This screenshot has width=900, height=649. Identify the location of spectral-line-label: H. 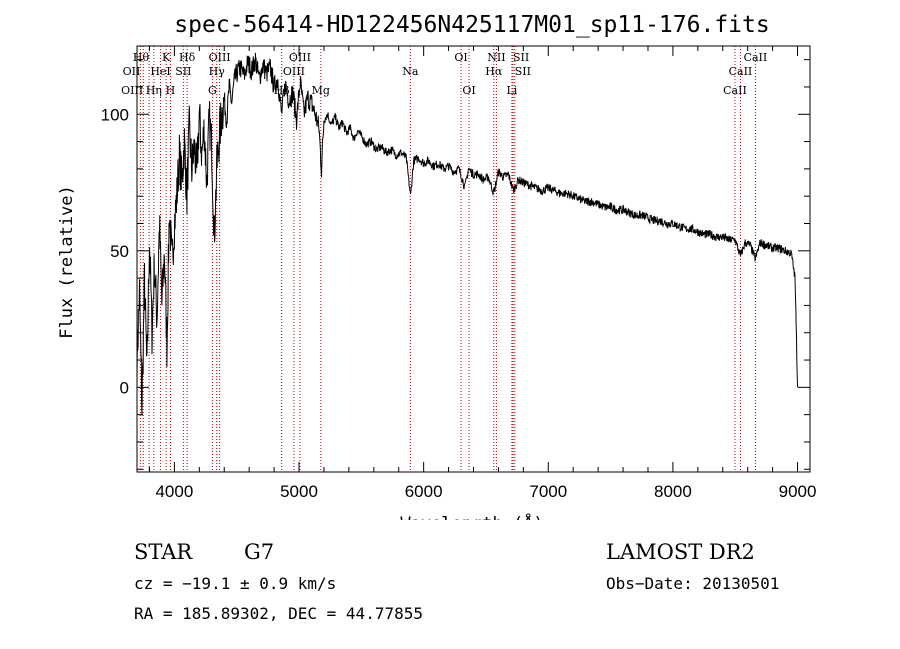
(171, 90).